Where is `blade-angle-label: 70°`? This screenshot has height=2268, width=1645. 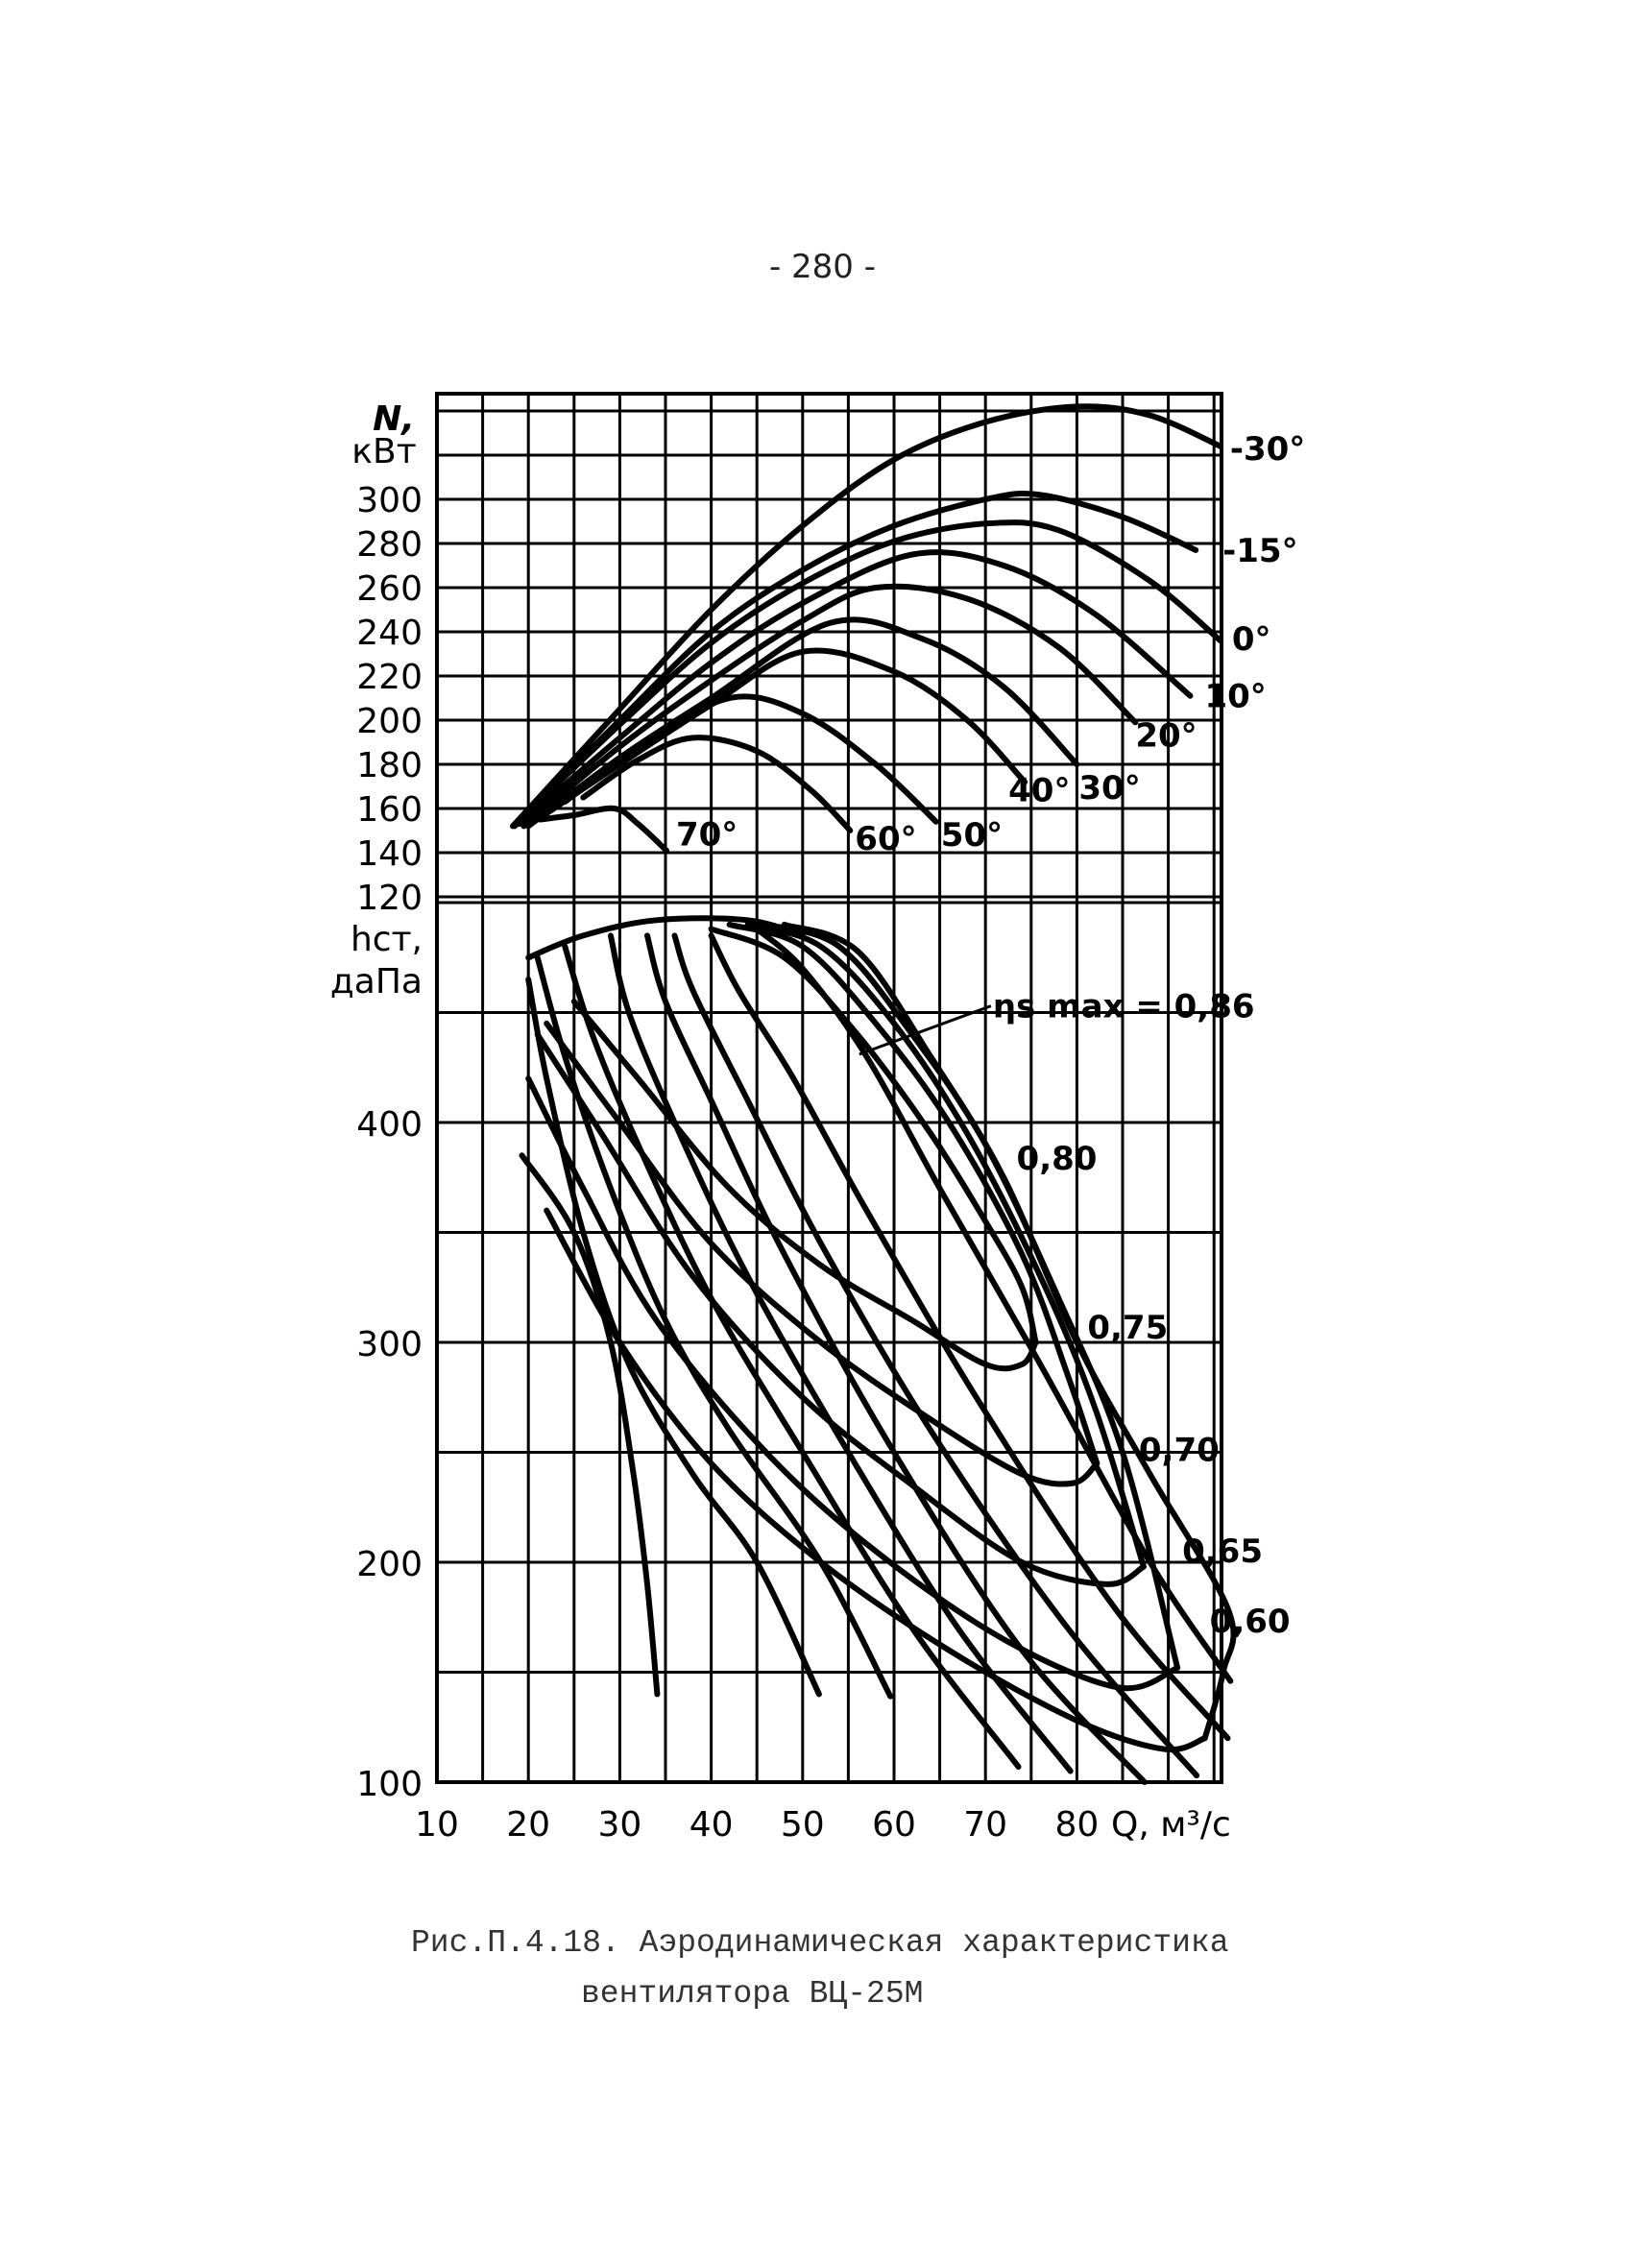
blade-angle-label: 70° is located at coordinates (707, 836).